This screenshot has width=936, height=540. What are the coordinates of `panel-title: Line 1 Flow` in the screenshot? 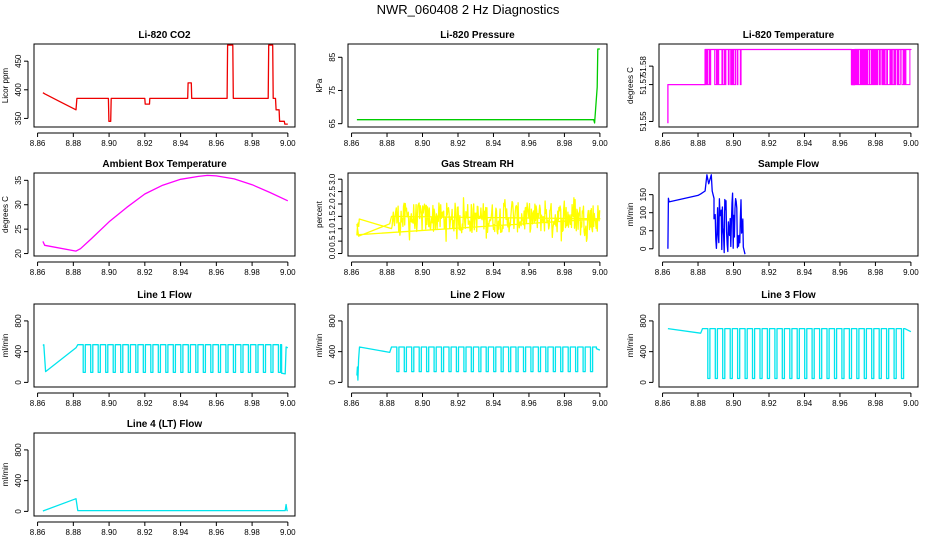 It's located at (164, 295).